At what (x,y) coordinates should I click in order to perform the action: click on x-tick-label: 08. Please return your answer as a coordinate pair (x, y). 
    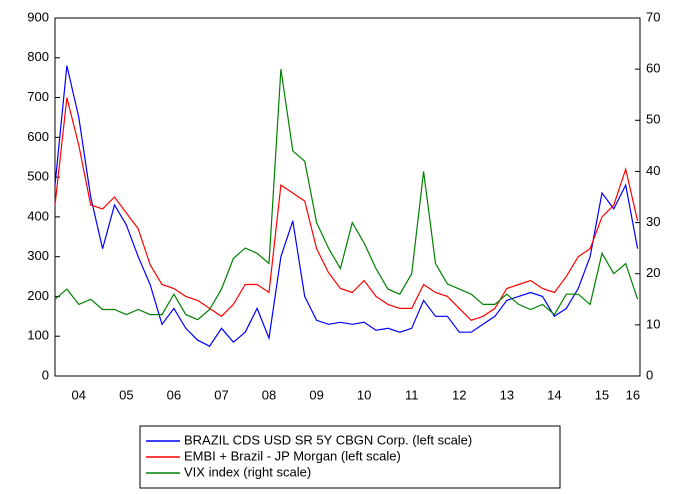
    Looking at the image, I should click on (269, 394).